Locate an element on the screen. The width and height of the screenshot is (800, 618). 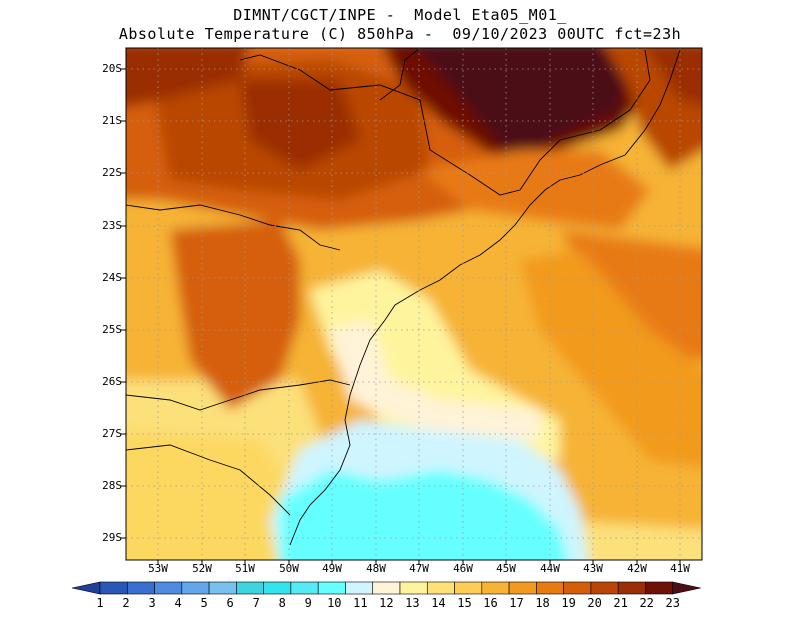
colorbar-label: 10 is located at coordinates (334, 603).